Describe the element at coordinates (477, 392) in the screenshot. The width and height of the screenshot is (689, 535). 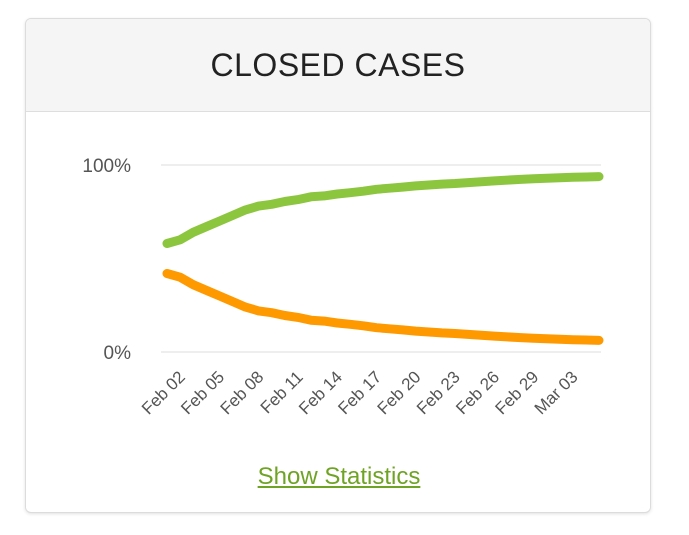
I see `x-tick-label: Feb 26` at that location.